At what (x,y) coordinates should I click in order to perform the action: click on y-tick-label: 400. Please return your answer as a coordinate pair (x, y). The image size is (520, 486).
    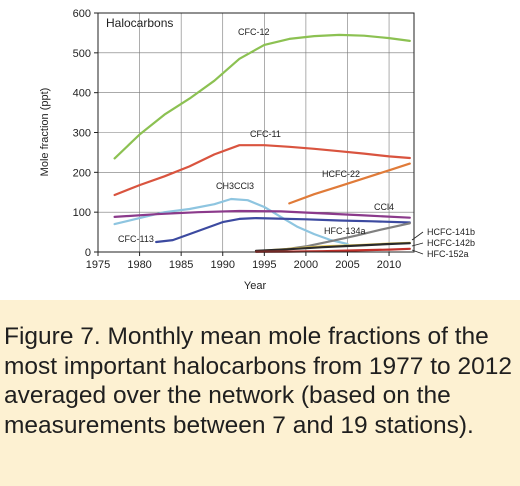
    Looking at the image, I should click on (82, 94).